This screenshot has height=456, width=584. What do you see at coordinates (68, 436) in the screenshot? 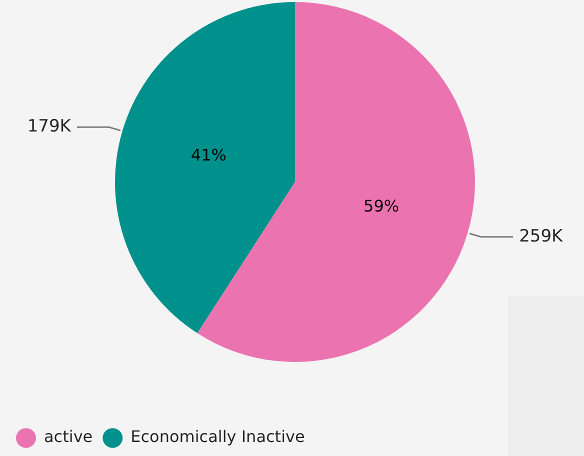
I see `legend-label: active` at bounding box center [68, 436].